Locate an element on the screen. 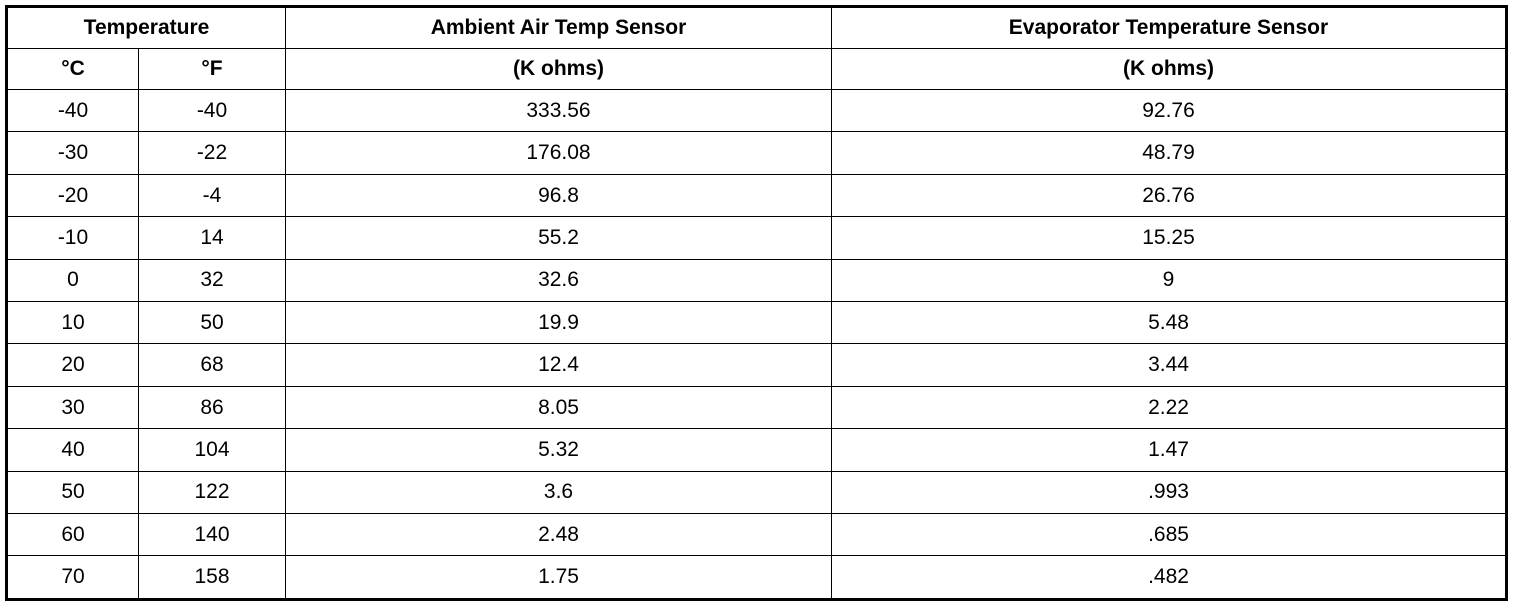  data-cell: 48.79 is located at coordinates (1169, 153).